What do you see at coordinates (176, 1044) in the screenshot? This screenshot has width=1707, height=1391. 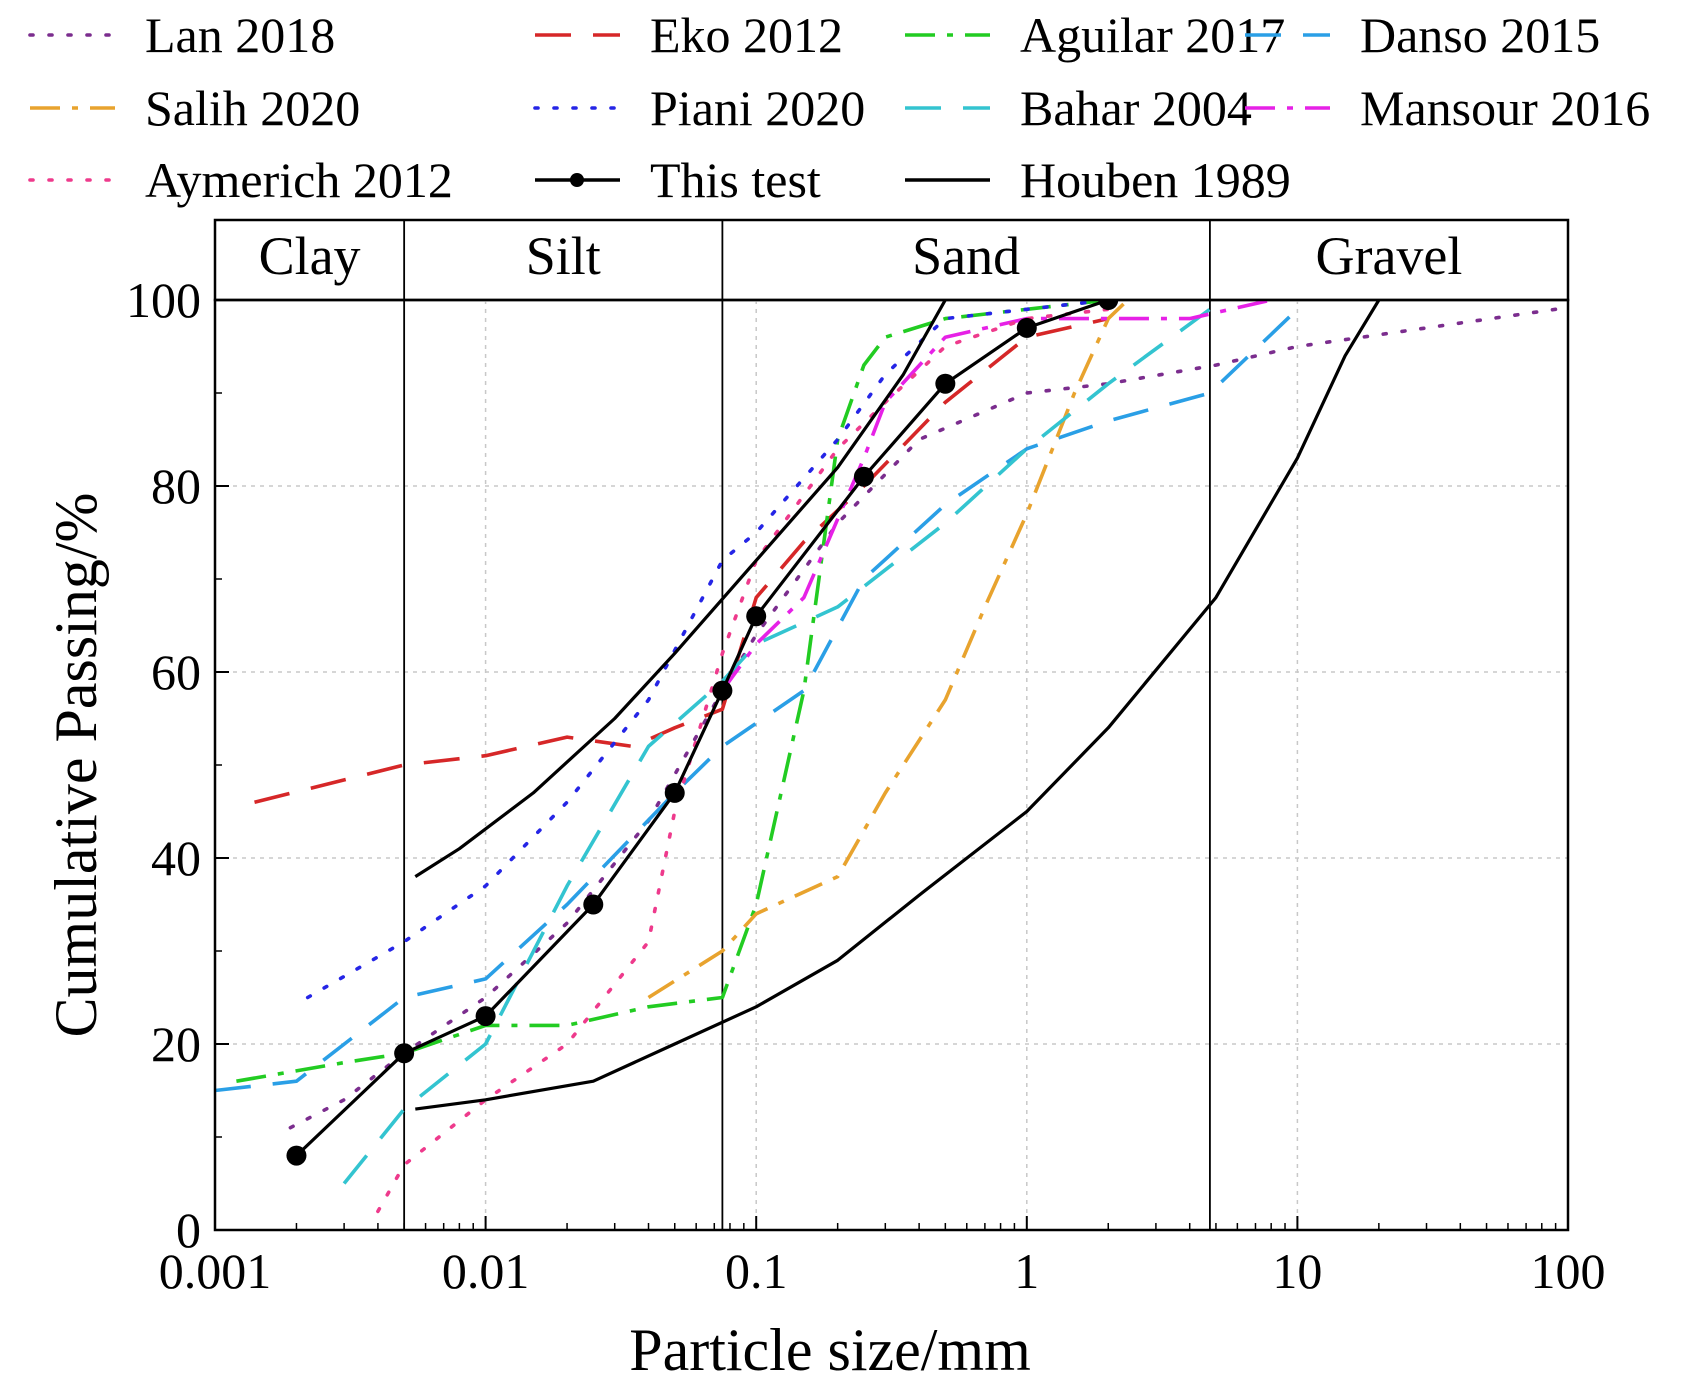 I see `y-tick-label: 20` at bounding box center [176, 1044].